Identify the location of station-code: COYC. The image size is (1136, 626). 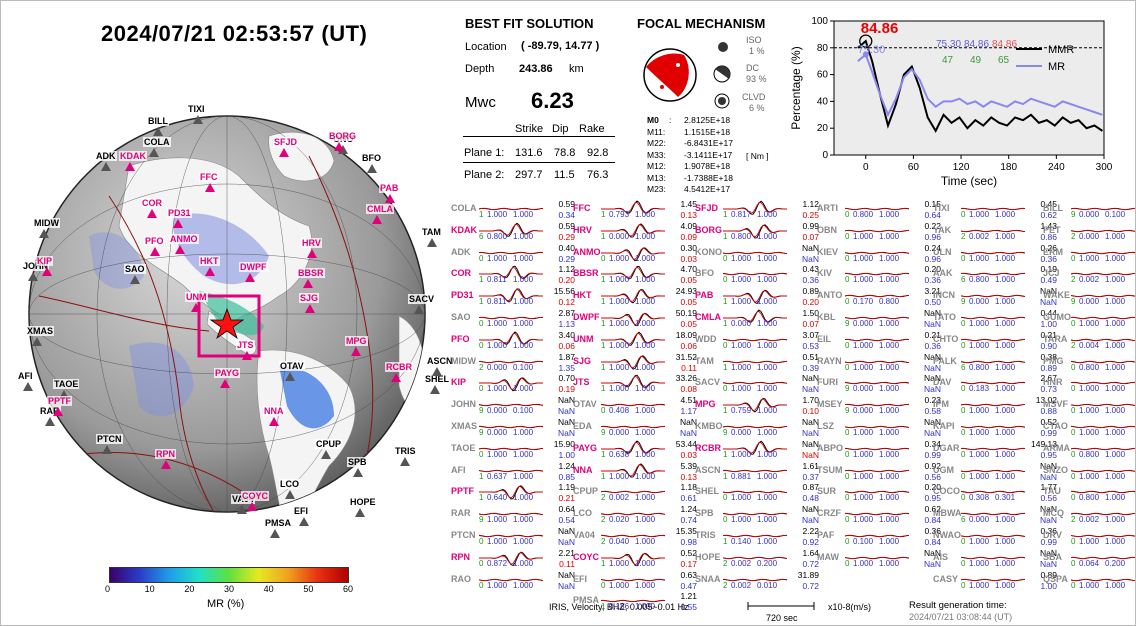
(586, 556).